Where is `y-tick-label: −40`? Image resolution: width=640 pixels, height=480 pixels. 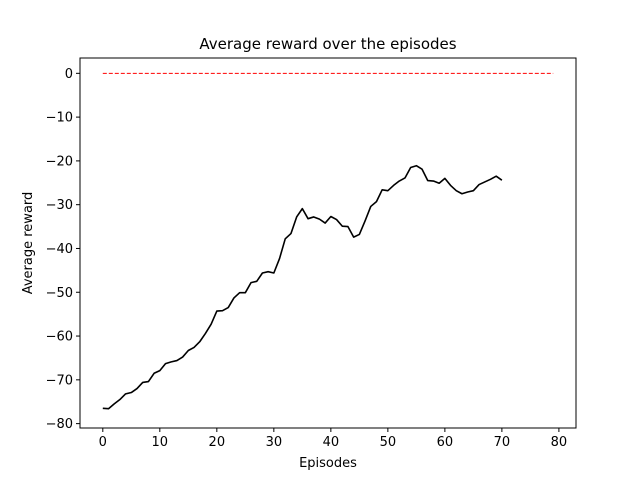
y-tick-label: −40 is located at coordinates (59, 249).